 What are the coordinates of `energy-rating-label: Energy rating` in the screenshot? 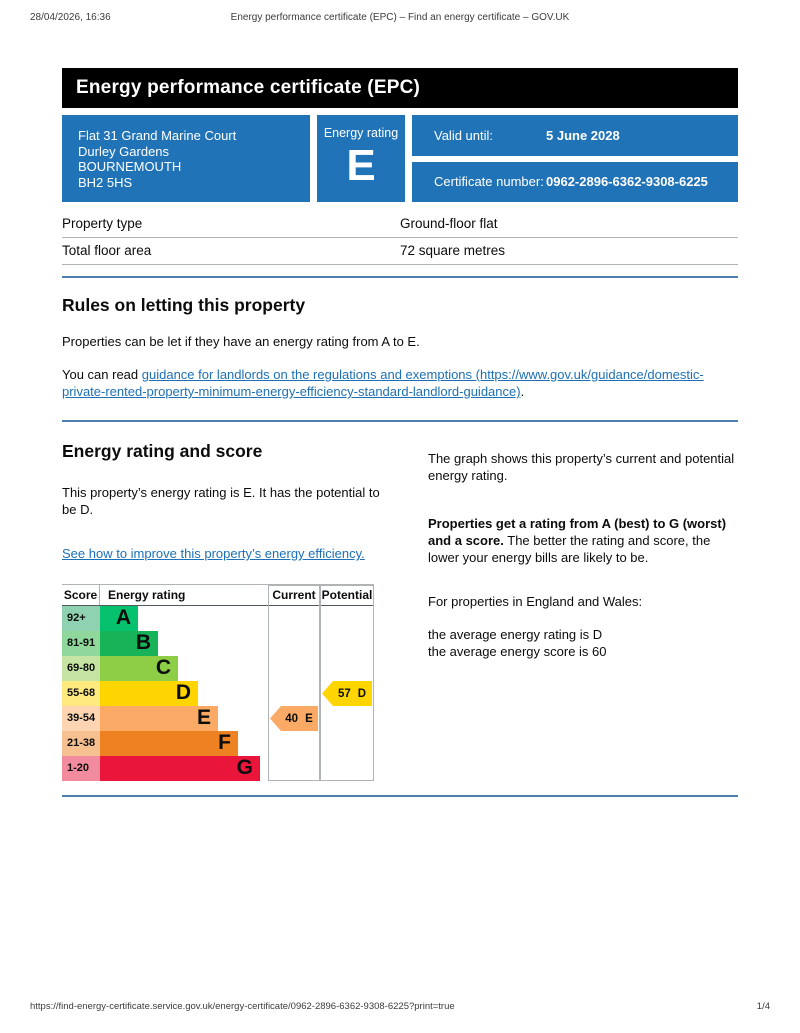 It's located at (361, 133).